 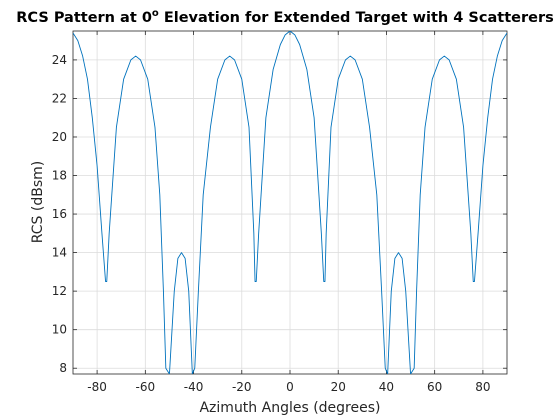 What do you see at coordinates (290, 387) in the screenshot?
I see `x-tick-label: 0` at bounding box center [290, 387].